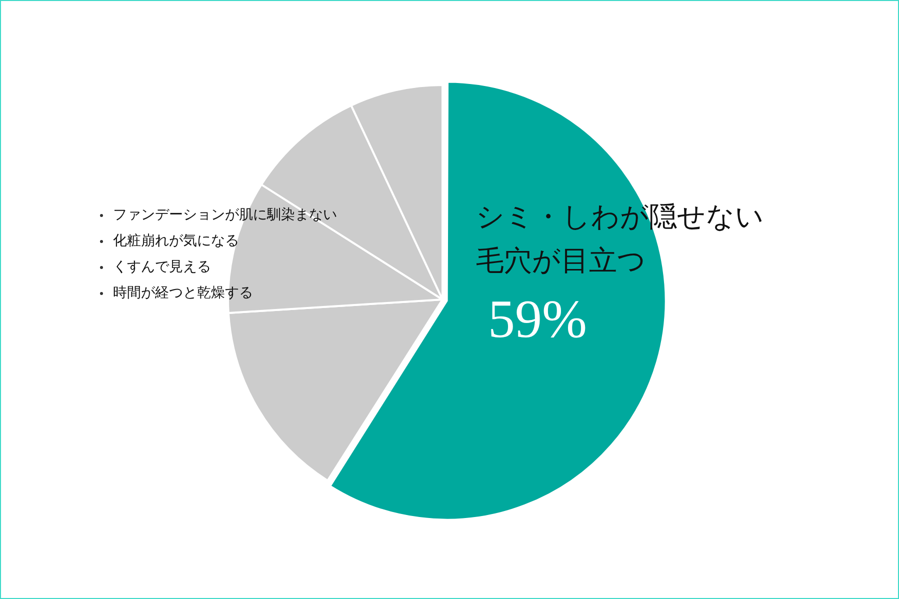 The image size is (899, 599). I want to click on text: くすんで見える, so click(162, 267).